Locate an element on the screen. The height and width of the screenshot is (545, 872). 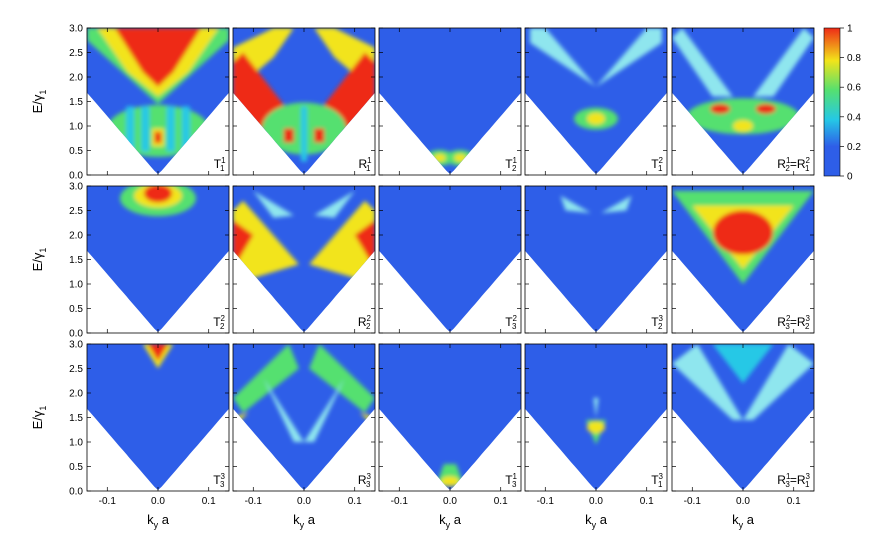
panel-R33: R3 3 is located at coordinates (304, 417).